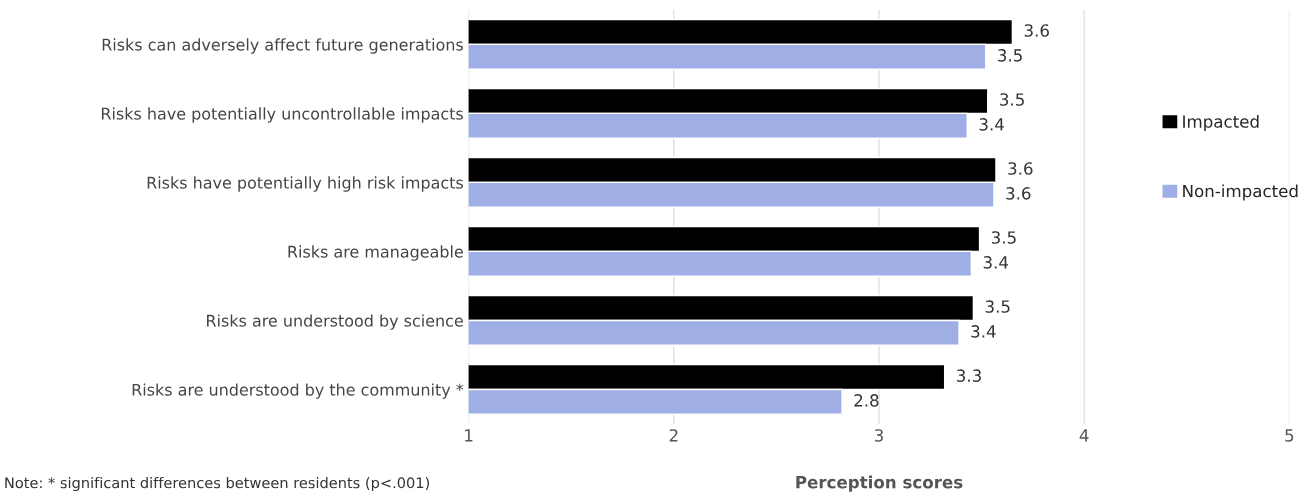 The image size is (1309, 493). What do you see at coordinates (1084, 435) in the screenshot?
I see `x-tick-label: 4` at bounding box center [1084, 435].